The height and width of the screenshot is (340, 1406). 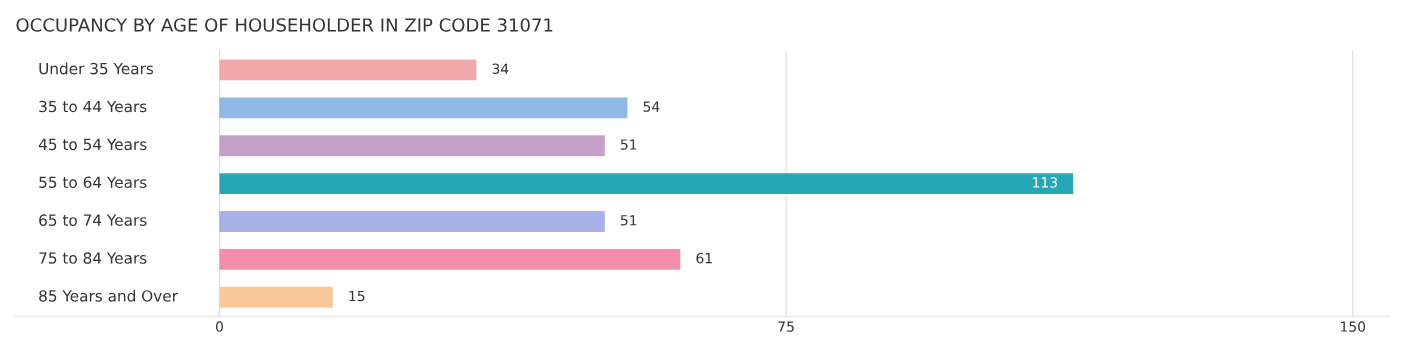 What do you see at coordinates (284, 25) in the screenshot?
I see `chart-title: OCCUPANCY BY AGE OF HOUSEHOLDER IN ZIP CODE 31071` at bounding box center [284, 25].